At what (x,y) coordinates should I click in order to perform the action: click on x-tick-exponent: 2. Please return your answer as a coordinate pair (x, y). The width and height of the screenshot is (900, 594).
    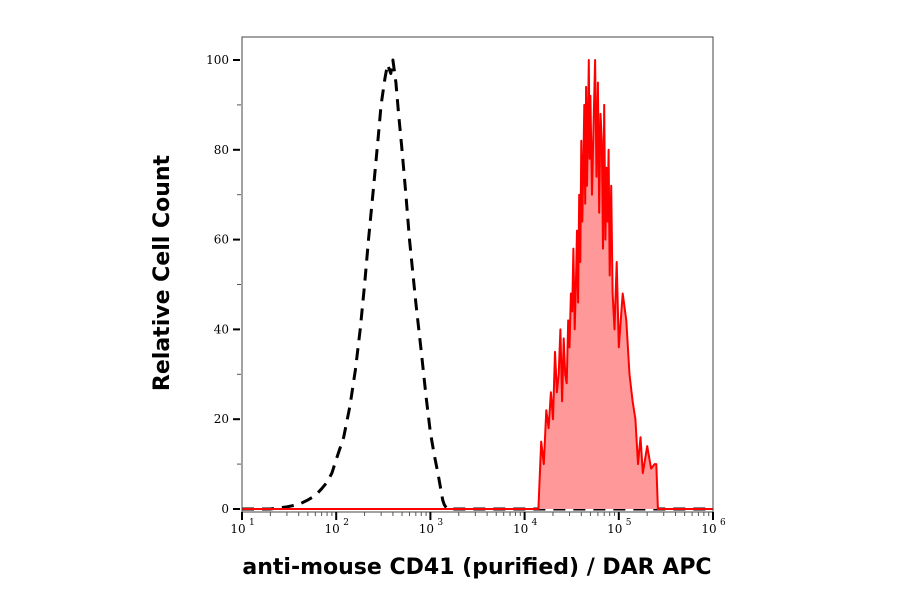
    Looking at the image, I should click on (346, 523).